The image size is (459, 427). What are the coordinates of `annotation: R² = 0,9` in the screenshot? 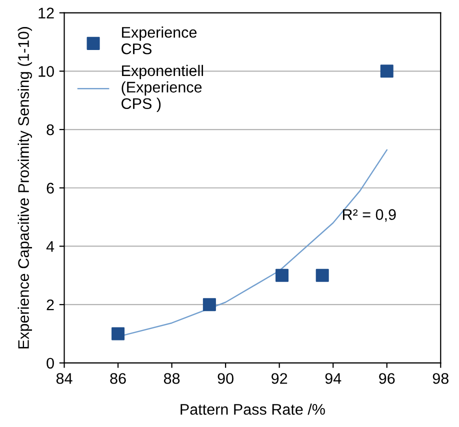 It's located at (369, 215).